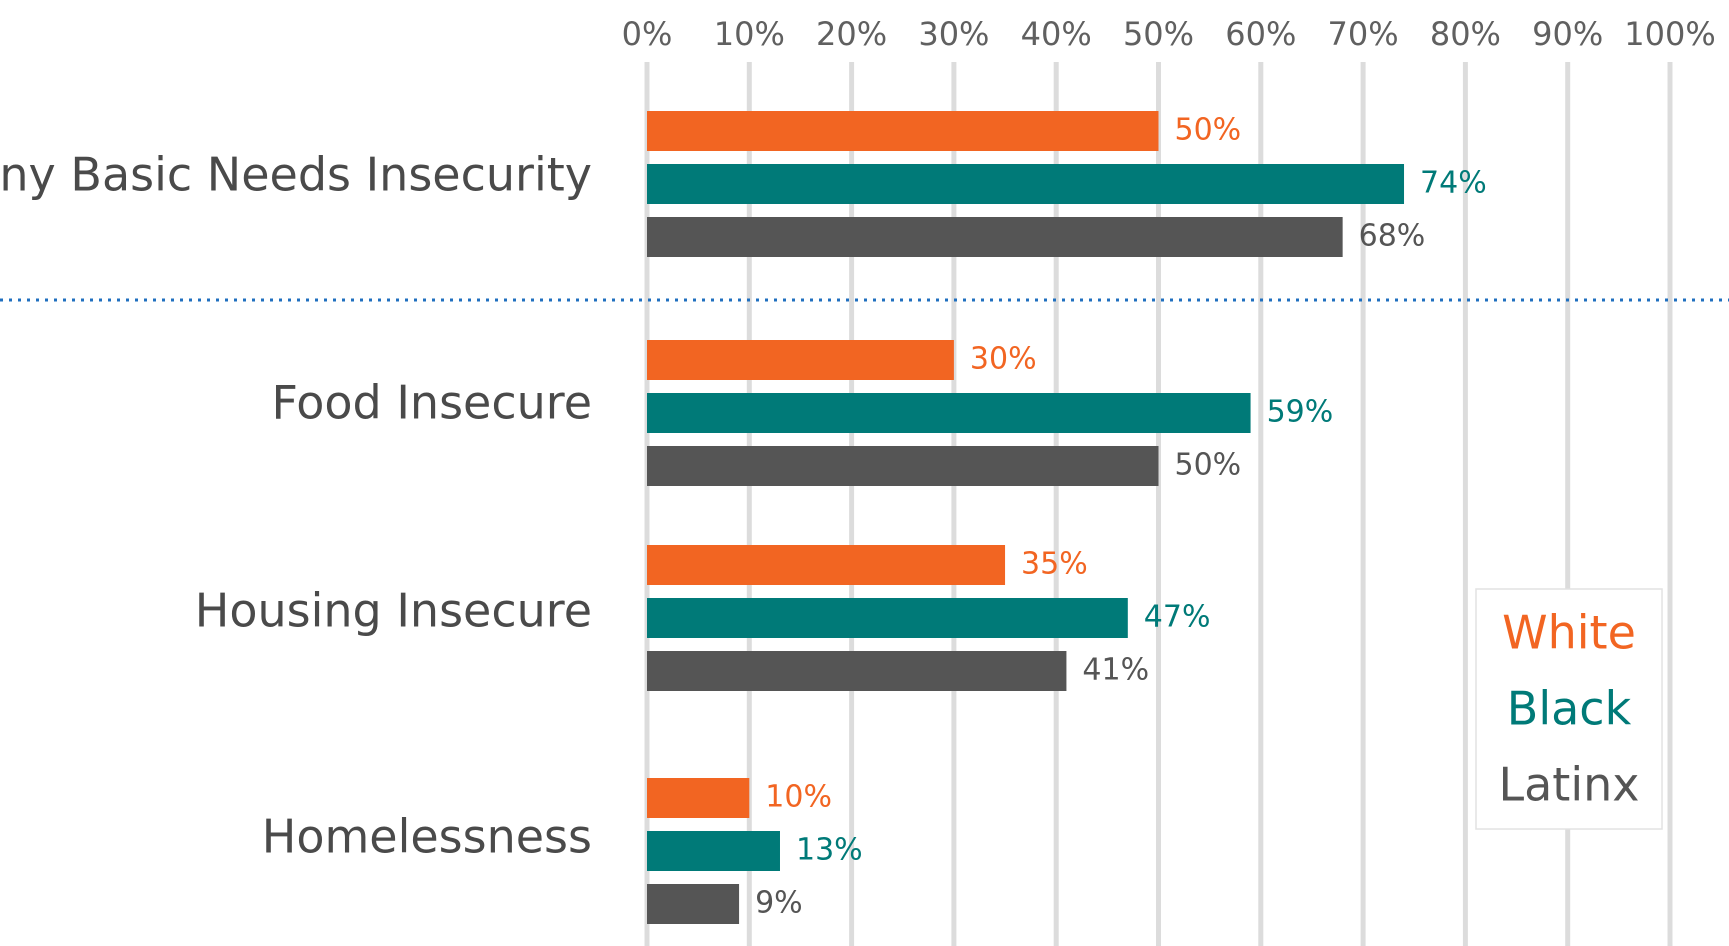 Image resolution: width=1729 pixels, height=946 pixels. What do you see at coordinates (1567, 34) in the screenshot?
I see `tick-label-90: 90%` at bounding box center [1567, 34].